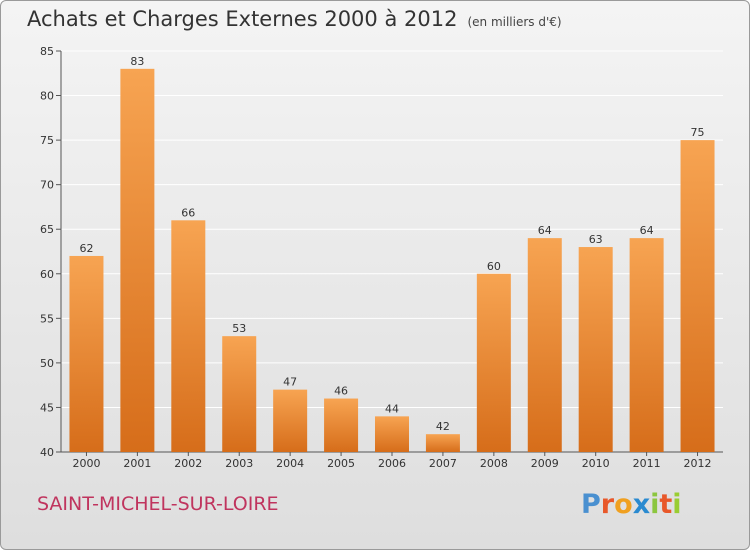 The width and height of the screenshot is (750, 550). Describe the element at coordinates (158, 504) in the screenshot. I see `commune-name: SAINT-MICHEL-SUR-LOIRE` at that location.